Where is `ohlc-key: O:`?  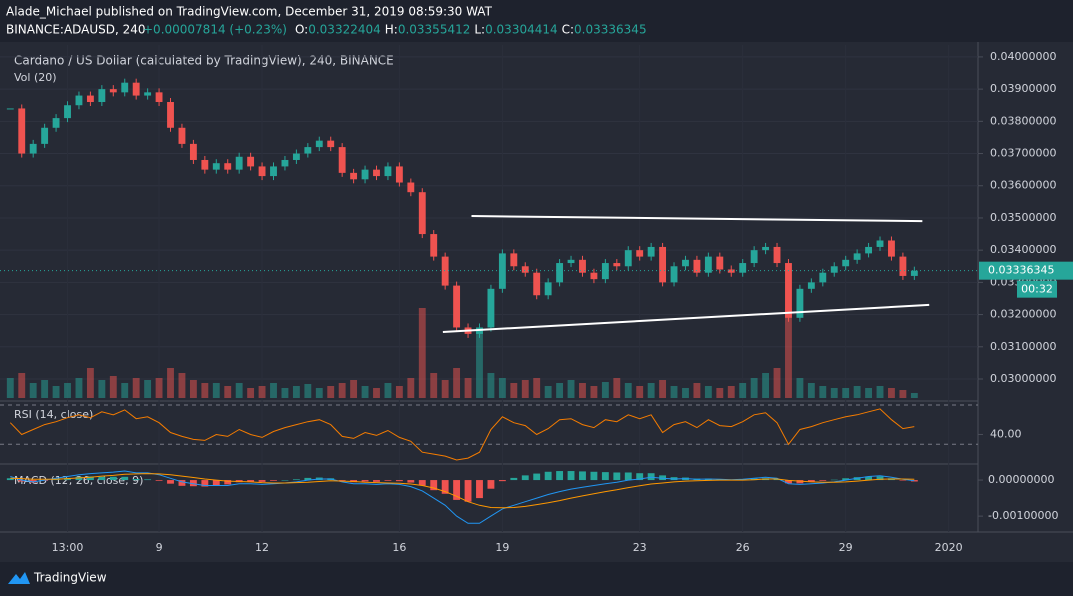 ohlc-key: O: is located at coordinates (301, 30).